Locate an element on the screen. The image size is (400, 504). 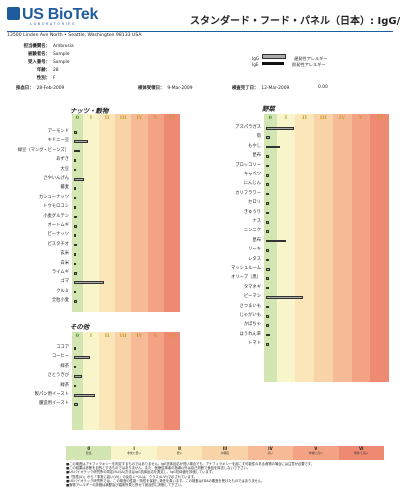
scale-level: 0 is located at coordinates (77, 118).